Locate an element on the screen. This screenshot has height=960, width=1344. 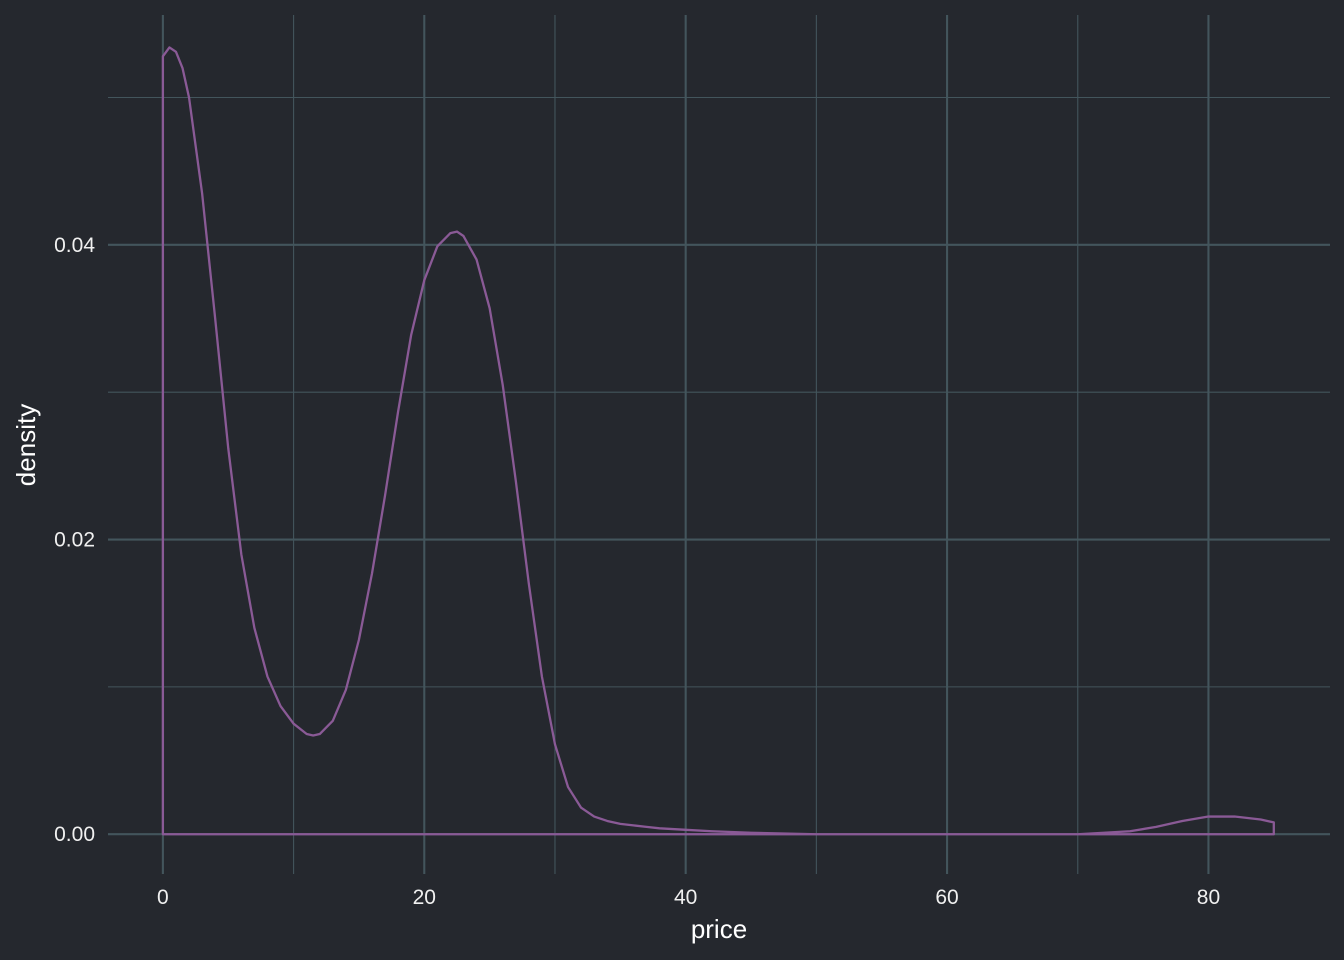
y-tick-label-1: 0.02 is located at coordinates (74, 540).